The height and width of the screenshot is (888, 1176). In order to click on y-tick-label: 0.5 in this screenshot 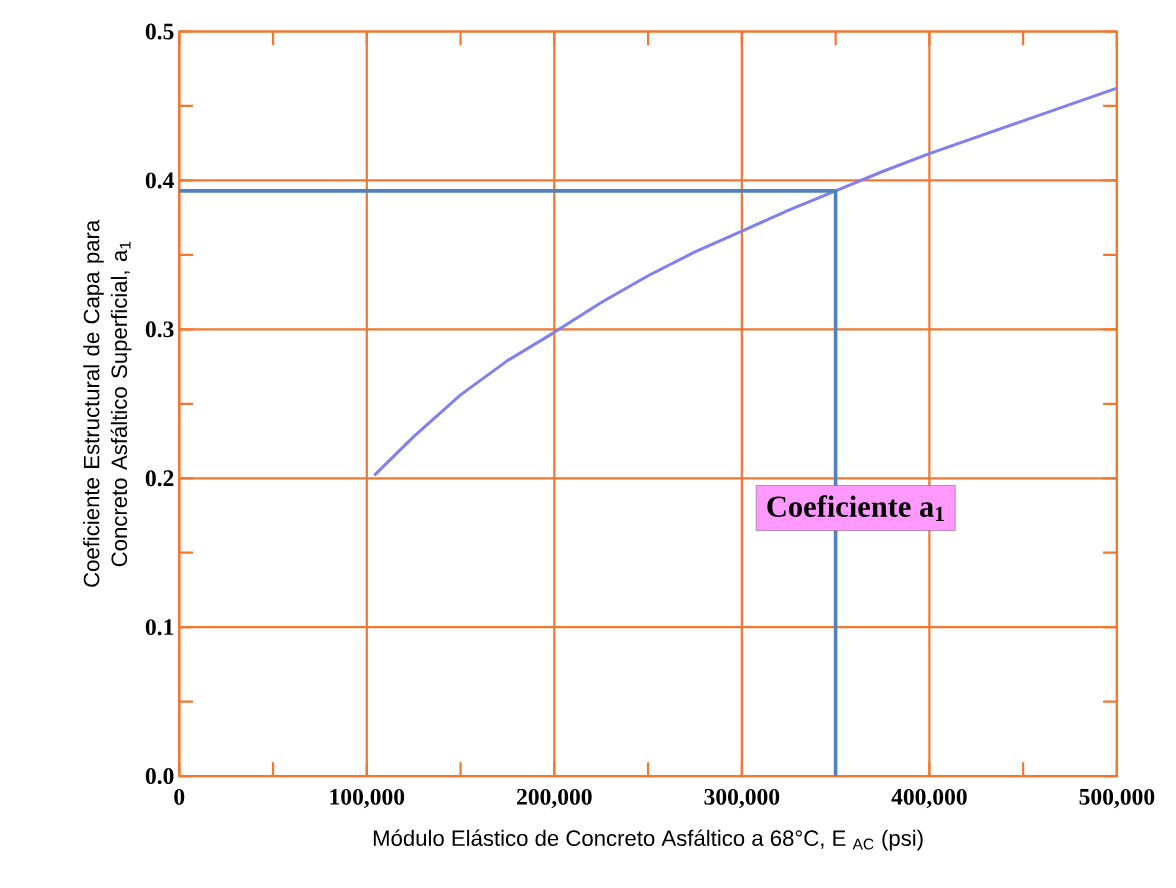, I will do `click(159, 31)`.